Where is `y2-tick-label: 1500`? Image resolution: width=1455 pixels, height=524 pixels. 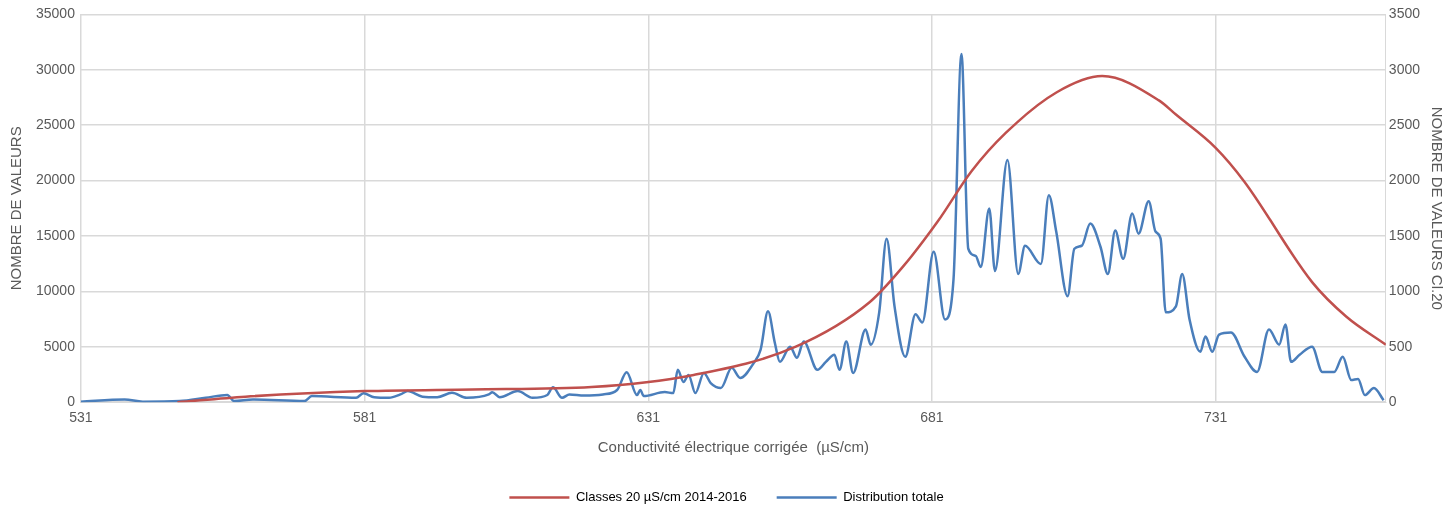 y2-tick-label: 1500 is located at coordinates (1404, 234).